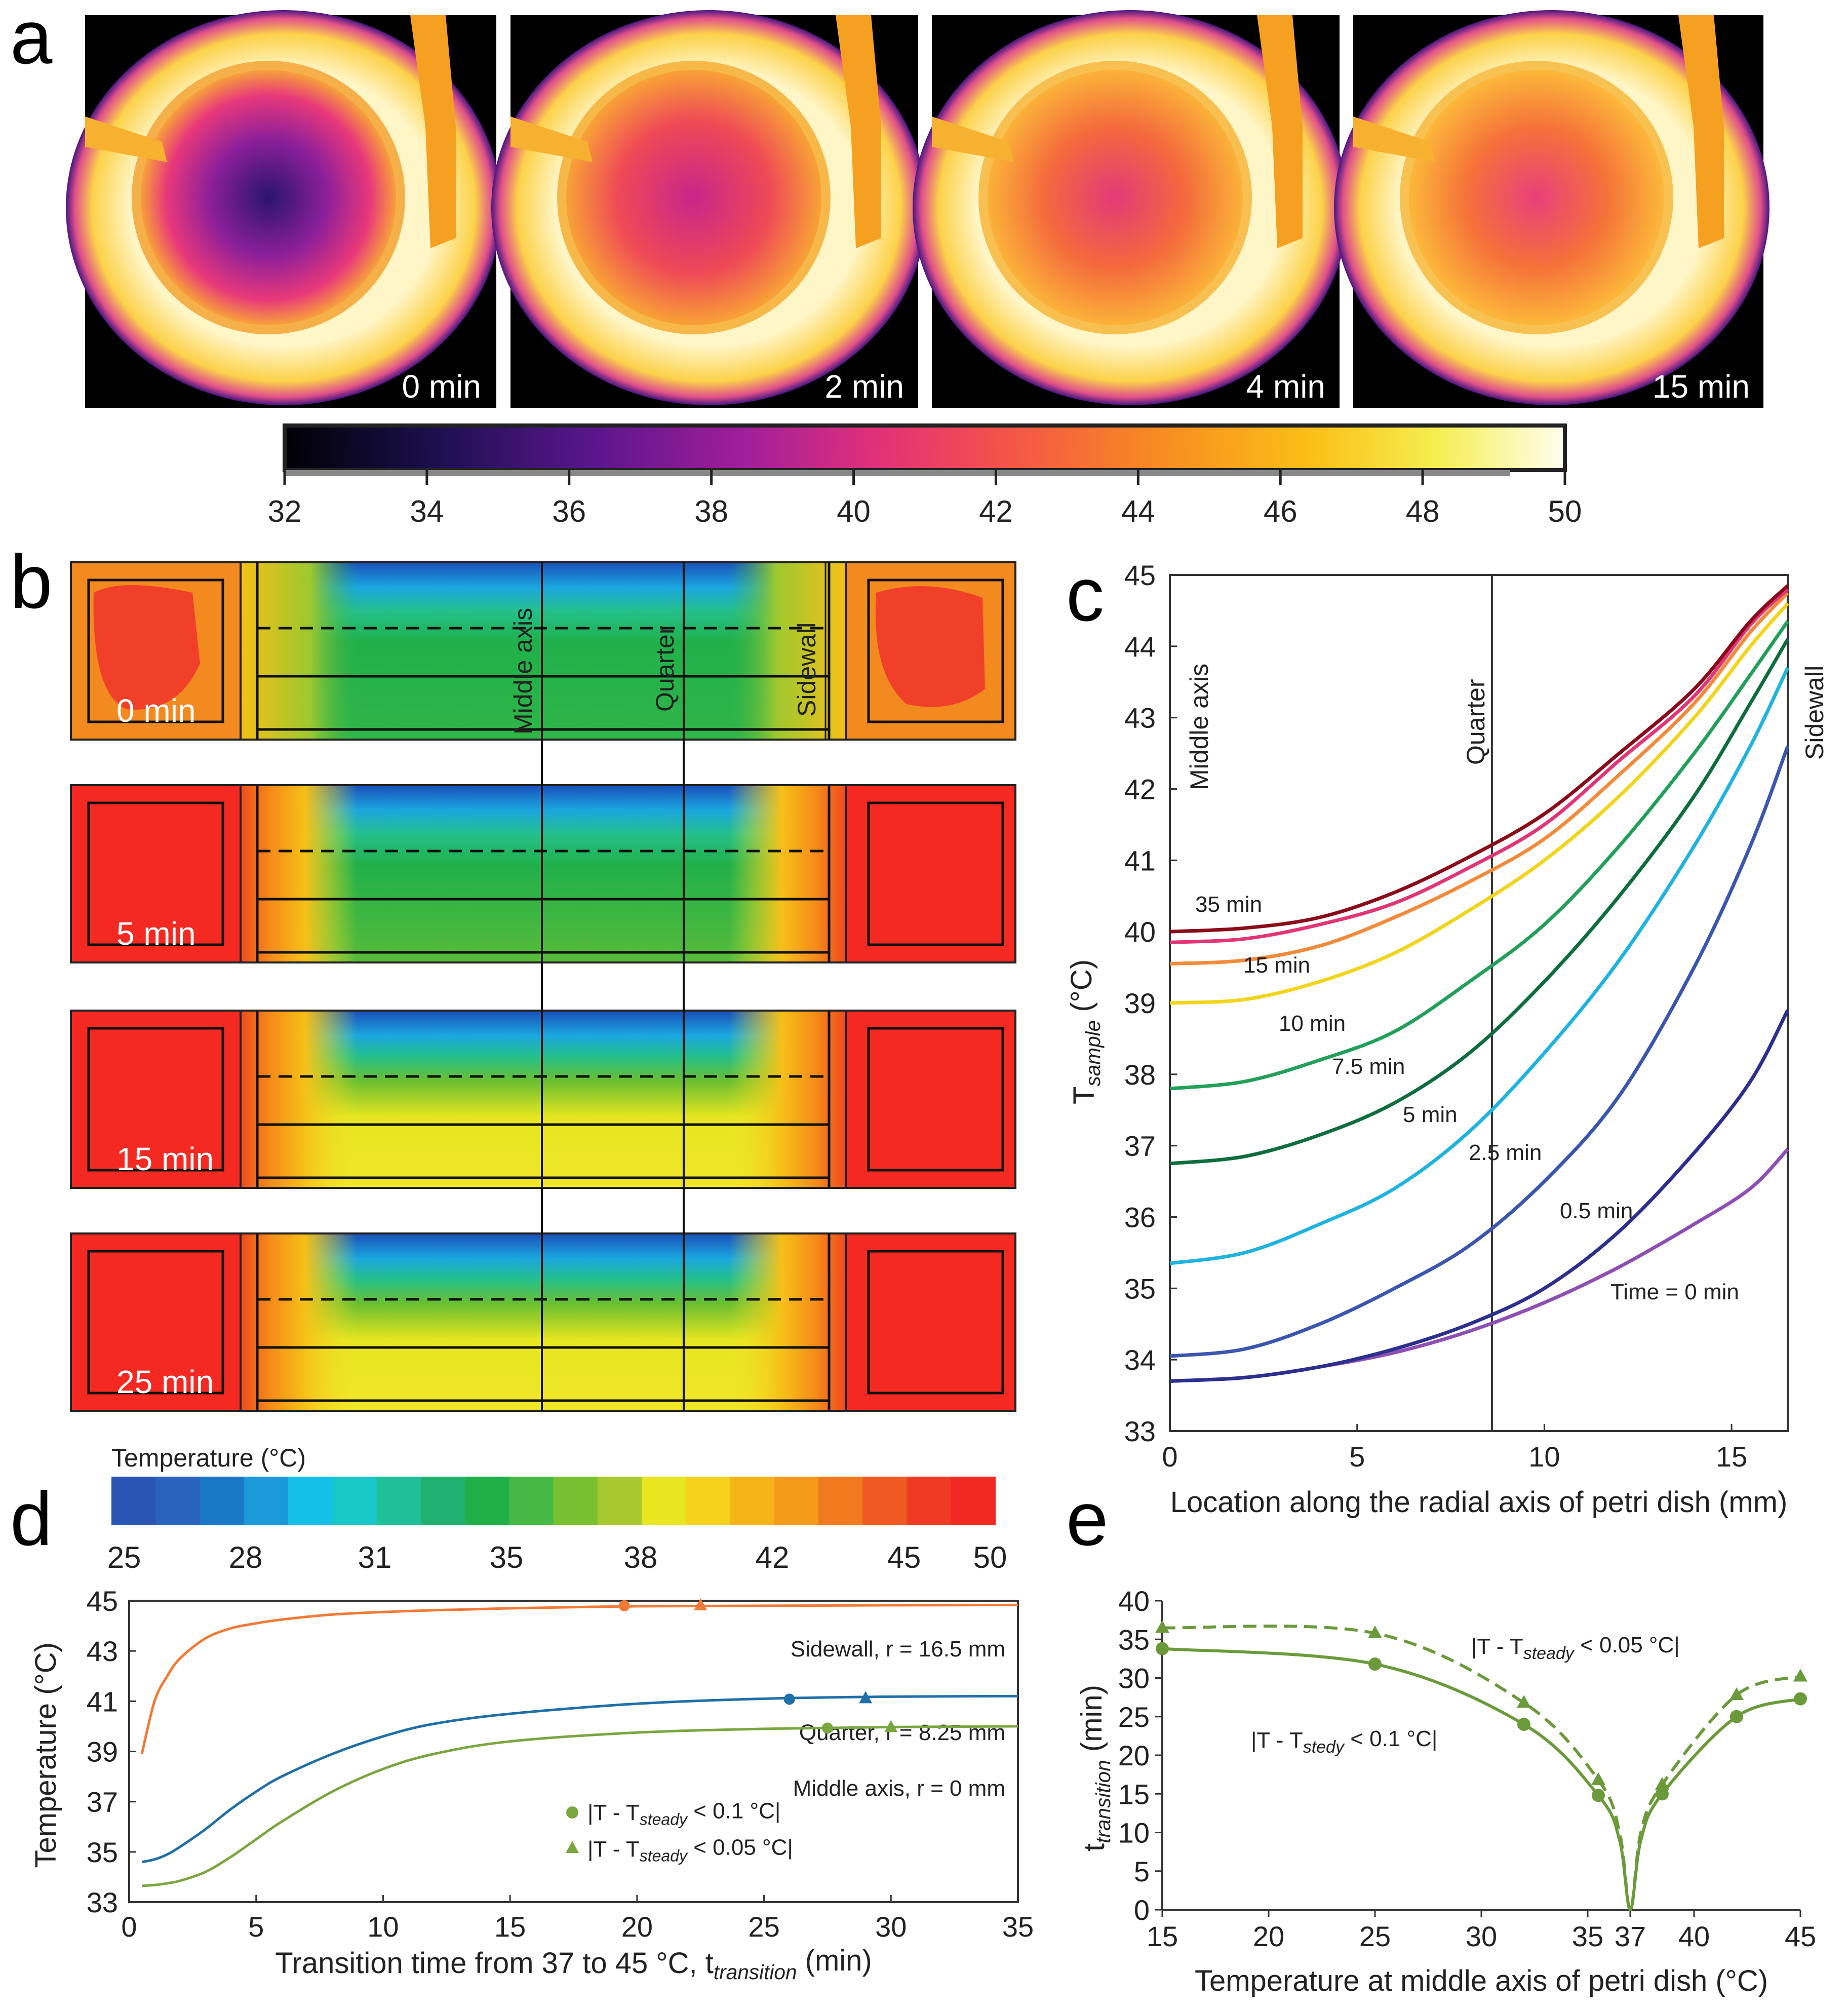 This screenshot has height=2007, width=1848. What do you see at coordinates (1286, 386) in the screenshot?
I see `ir-frame-label: 4 min` at bounding box center [1286, 386].